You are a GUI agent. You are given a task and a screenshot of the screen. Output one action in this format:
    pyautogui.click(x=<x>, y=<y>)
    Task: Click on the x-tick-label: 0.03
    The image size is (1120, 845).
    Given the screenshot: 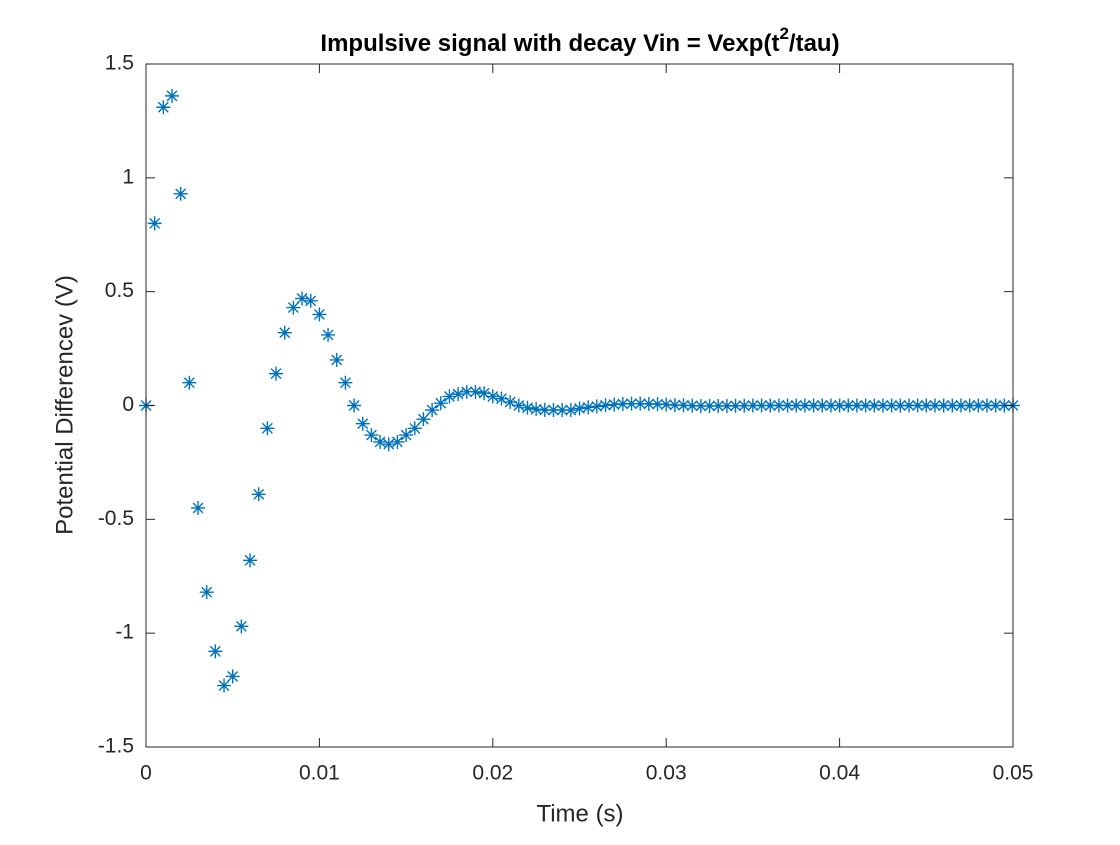 What is the action you would take?
    pyautogui.click(x=666, y=773)
    